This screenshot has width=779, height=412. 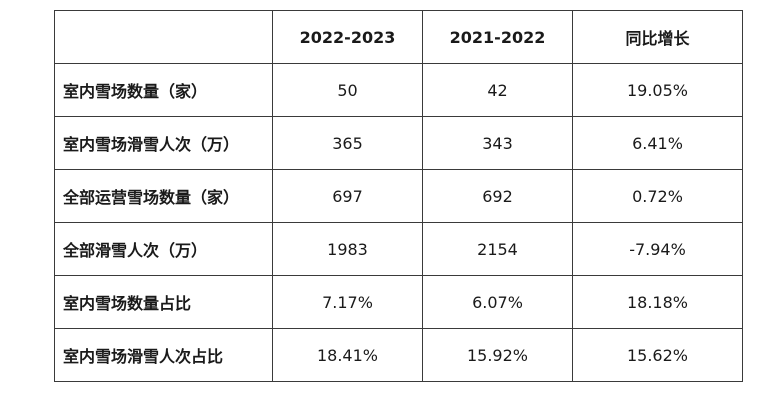 What do you see at coordinates (497, 143) in the screenshot?
I see `cell-2021-2022: 343` at bounding box center [497, 143].